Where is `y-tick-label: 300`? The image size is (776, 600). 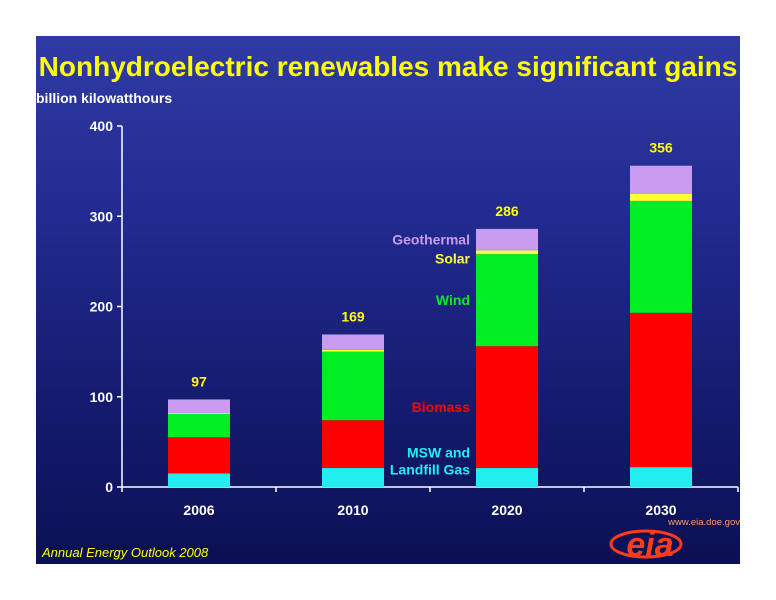 y-tick-label: 300 is located at coordinates (102, 216).